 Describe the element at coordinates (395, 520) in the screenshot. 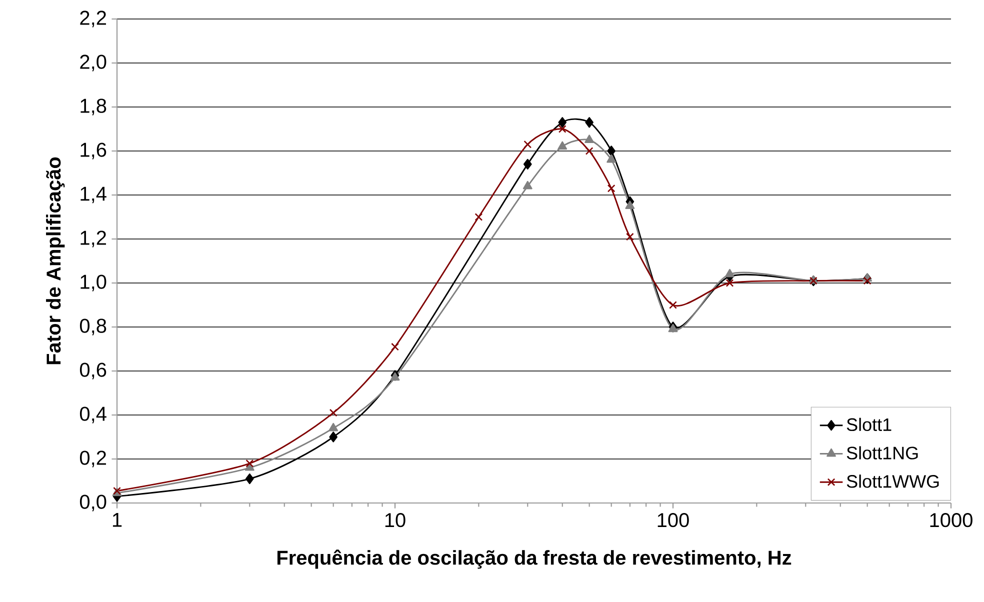

I see `x-tick-label: 10` at that location.